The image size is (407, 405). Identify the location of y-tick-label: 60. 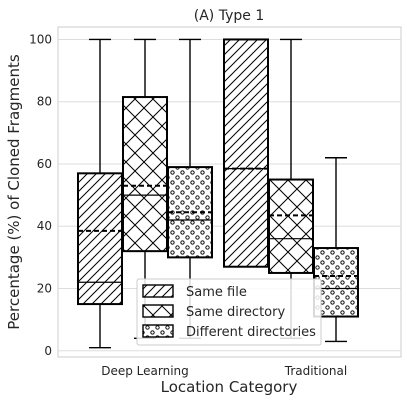
(44, 164).